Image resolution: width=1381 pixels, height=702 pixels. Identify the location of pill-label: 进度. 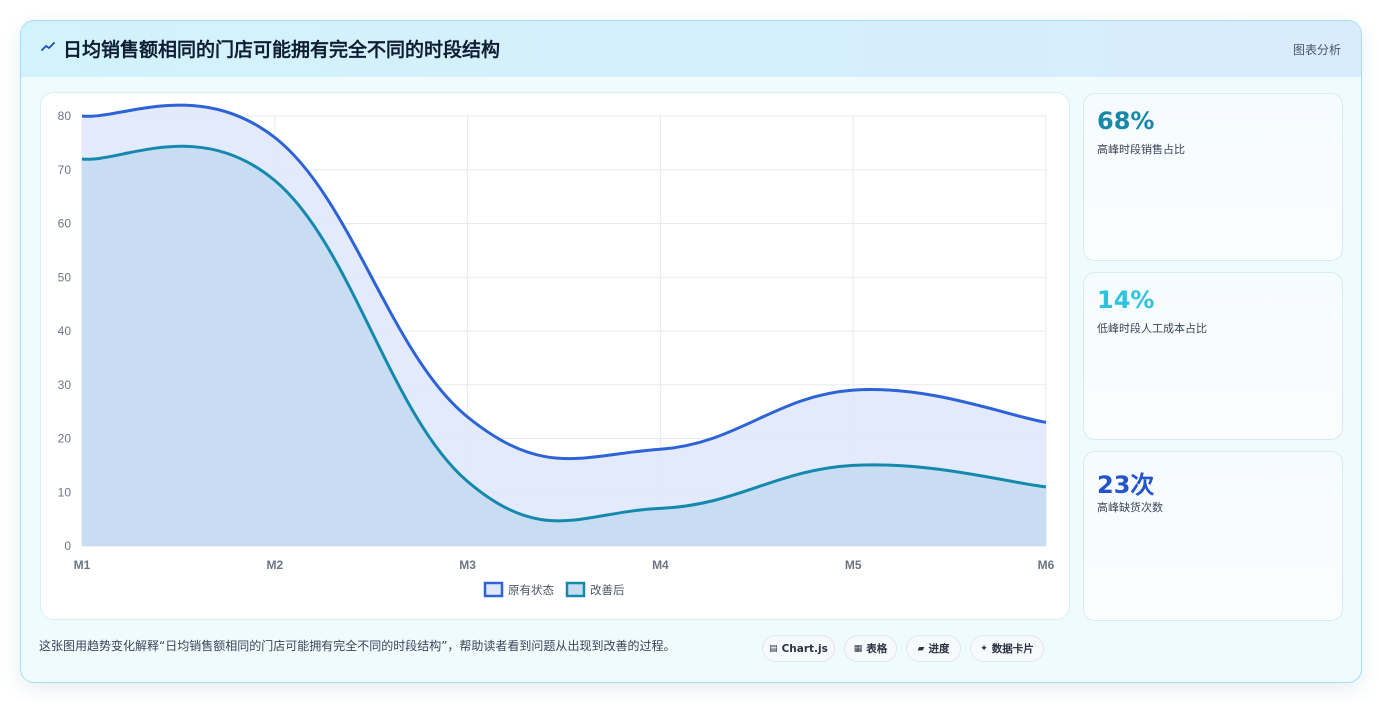
(939, 649).